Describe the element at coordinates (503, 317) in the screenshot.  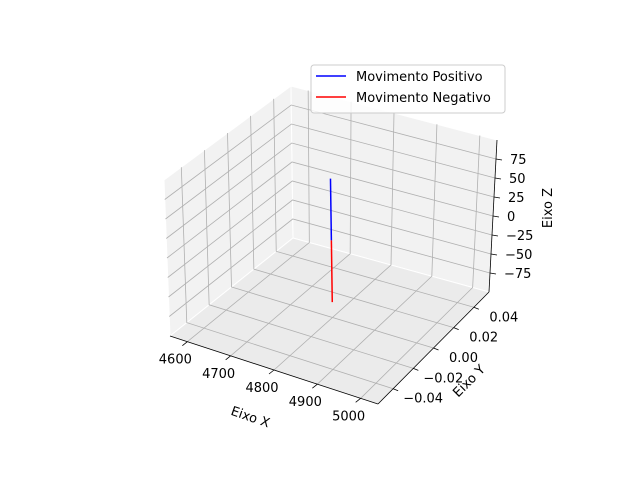
I see `y-tick-label: 0.04` at that location.